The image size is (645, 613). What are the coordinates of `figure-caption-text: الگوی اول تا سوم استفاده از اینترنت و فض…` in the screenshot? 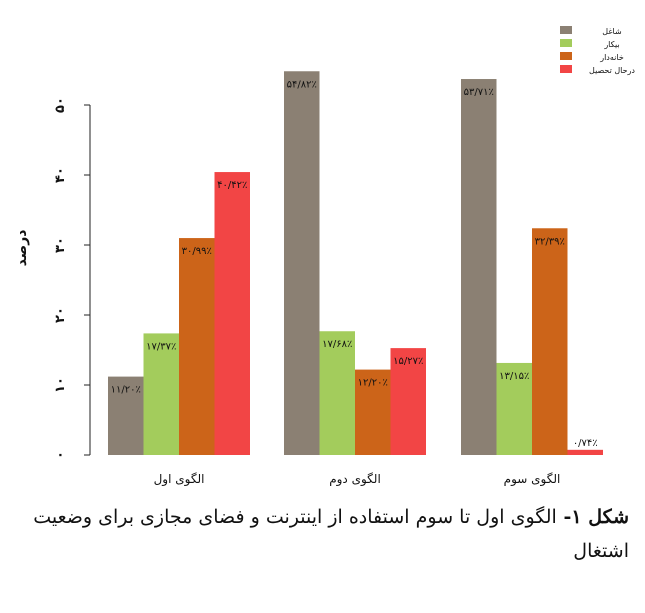 It's located at (331, 534).